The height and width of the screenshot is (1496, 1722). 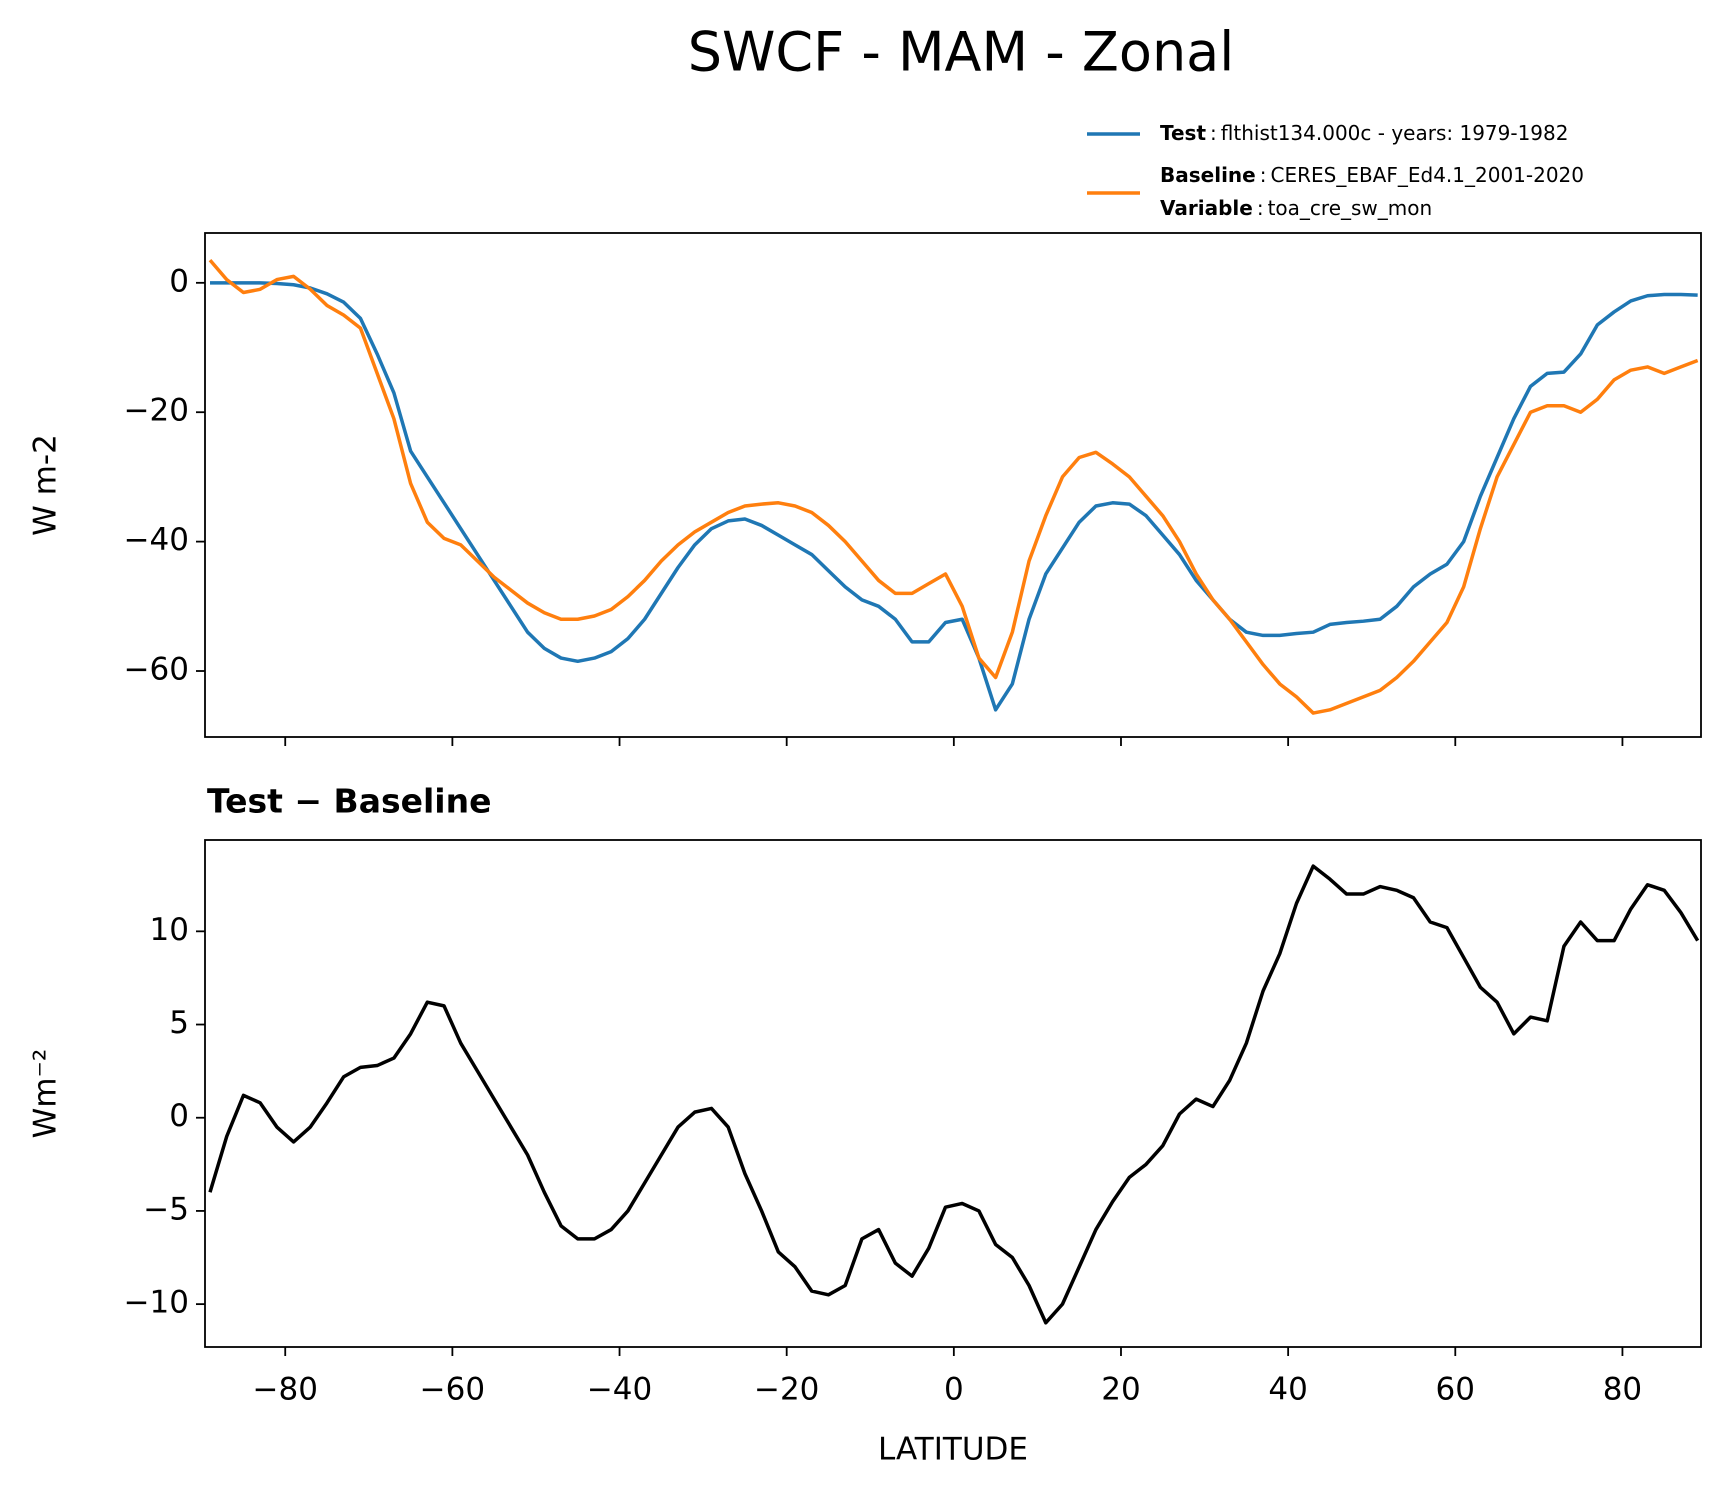 What do you see at coordinates (46, 1094) in the screenshot?
I see `y-axis-label: Wm⁻²` at bounding box center [46, 1094].